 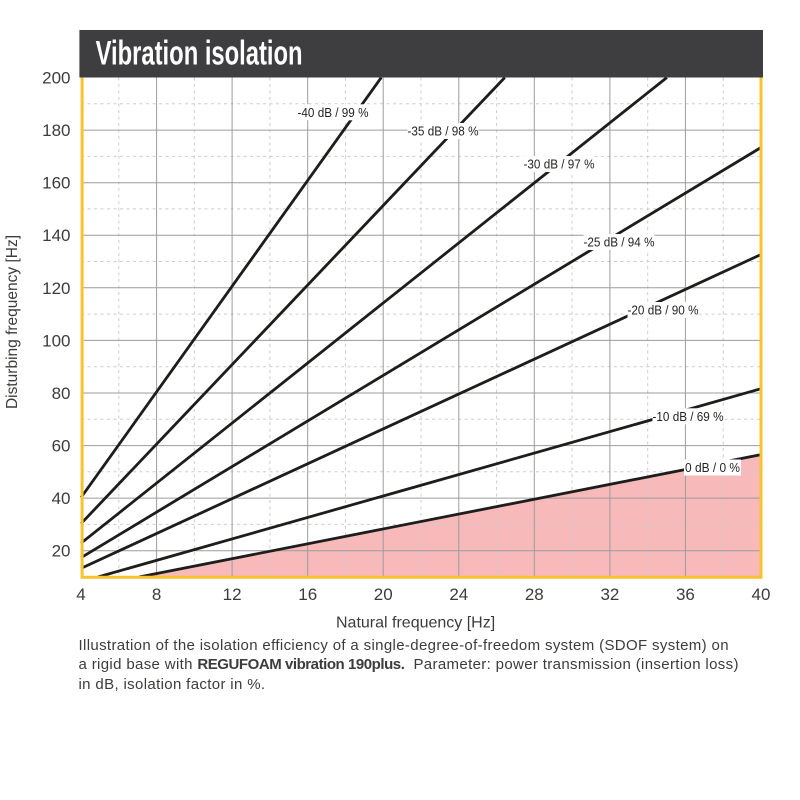 What do you see at coordinates (232, 594) in the screenshot?
I see `svg-text: 12` at bounding box center [232, 594].